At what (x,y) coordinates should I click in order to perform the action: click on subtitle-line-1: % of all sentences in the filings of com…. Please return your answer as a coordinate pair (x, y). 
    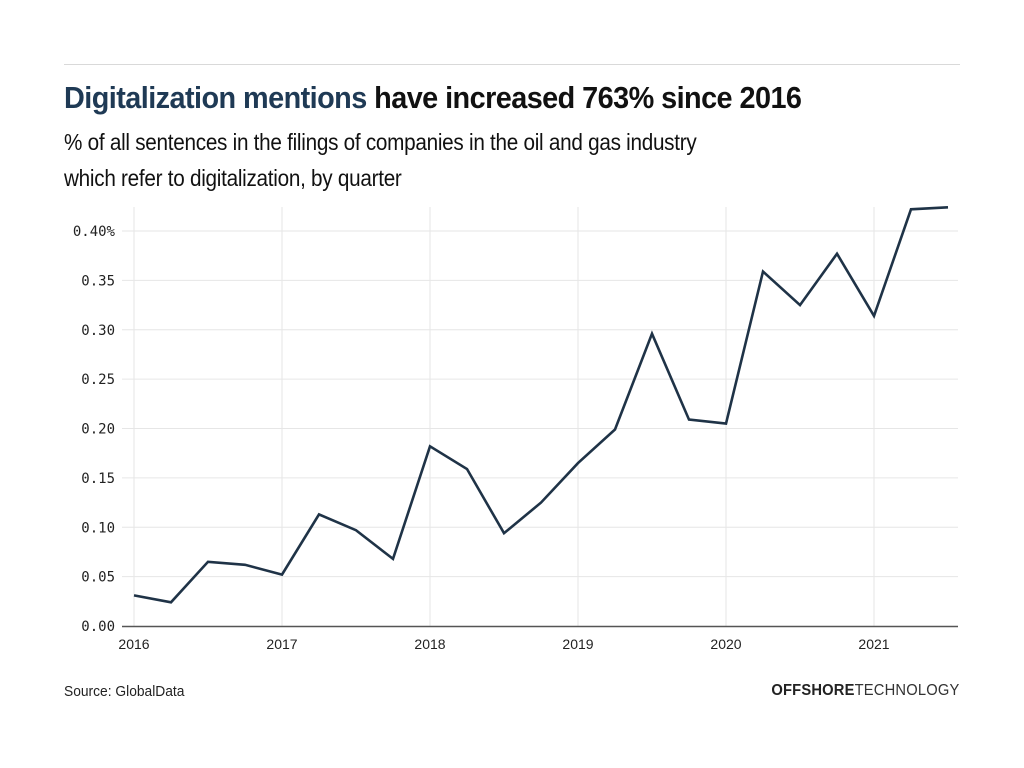
    Looking at the image, I should click on (380, 142).